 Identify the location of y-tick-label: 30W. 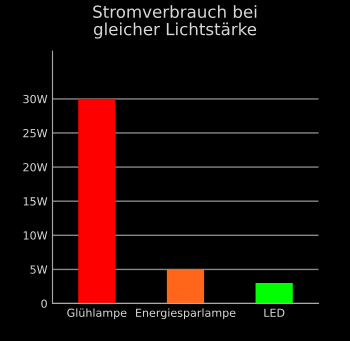
(35, 99).